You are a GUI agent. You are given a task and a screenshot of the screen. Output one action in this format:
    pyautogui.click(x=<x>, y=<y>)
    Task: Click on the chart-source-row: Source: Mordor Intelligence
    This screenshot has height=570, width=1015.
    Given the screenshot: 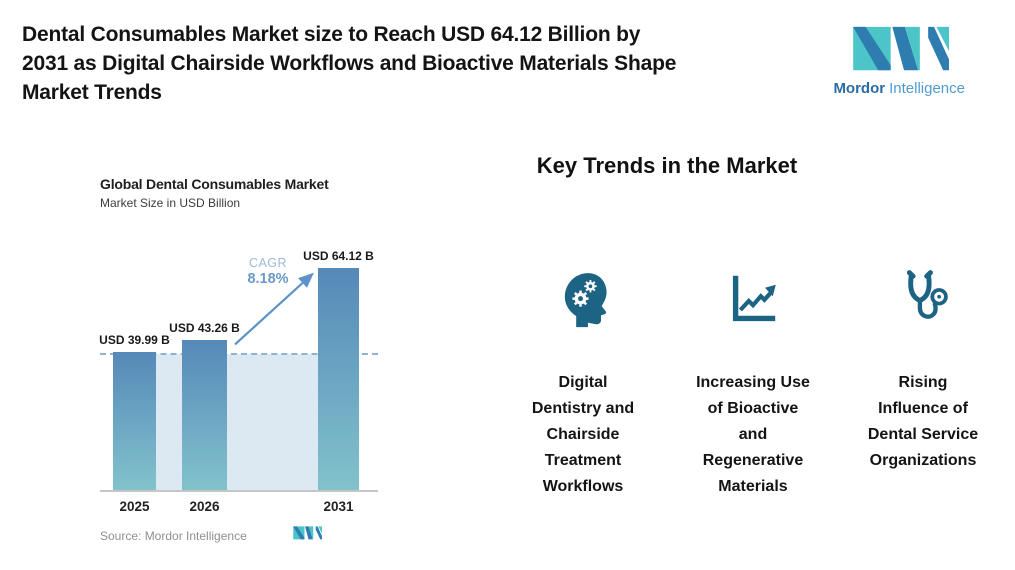 What is the action you would take?
    pyautogui.click(x=239, y=535)
    